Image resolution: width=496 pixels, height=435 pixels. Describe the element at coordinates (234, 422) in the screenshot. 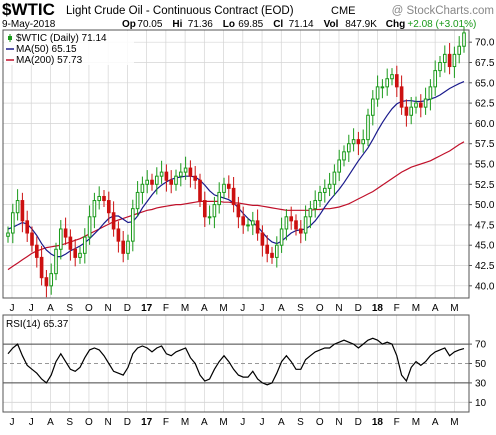

I see `rsi-x-axis: J J A S O N D 17 F M A M J J A S O N D 18 F M A M` at that location.